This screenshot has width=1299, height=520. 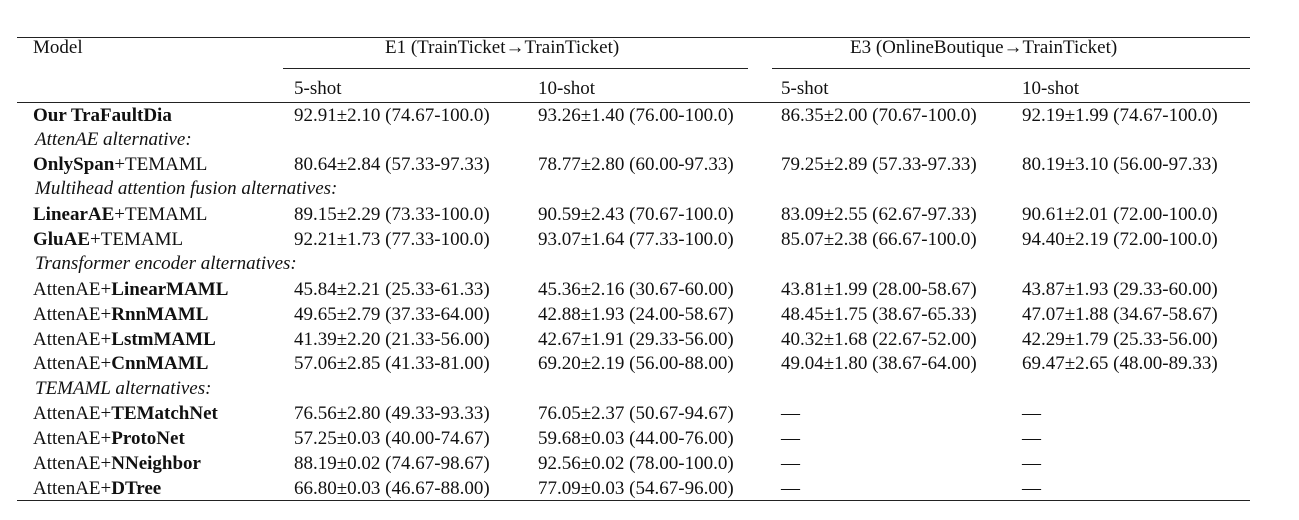 I want to click on section-heading: AttenAE alternative:, so click(x=113, y=139).